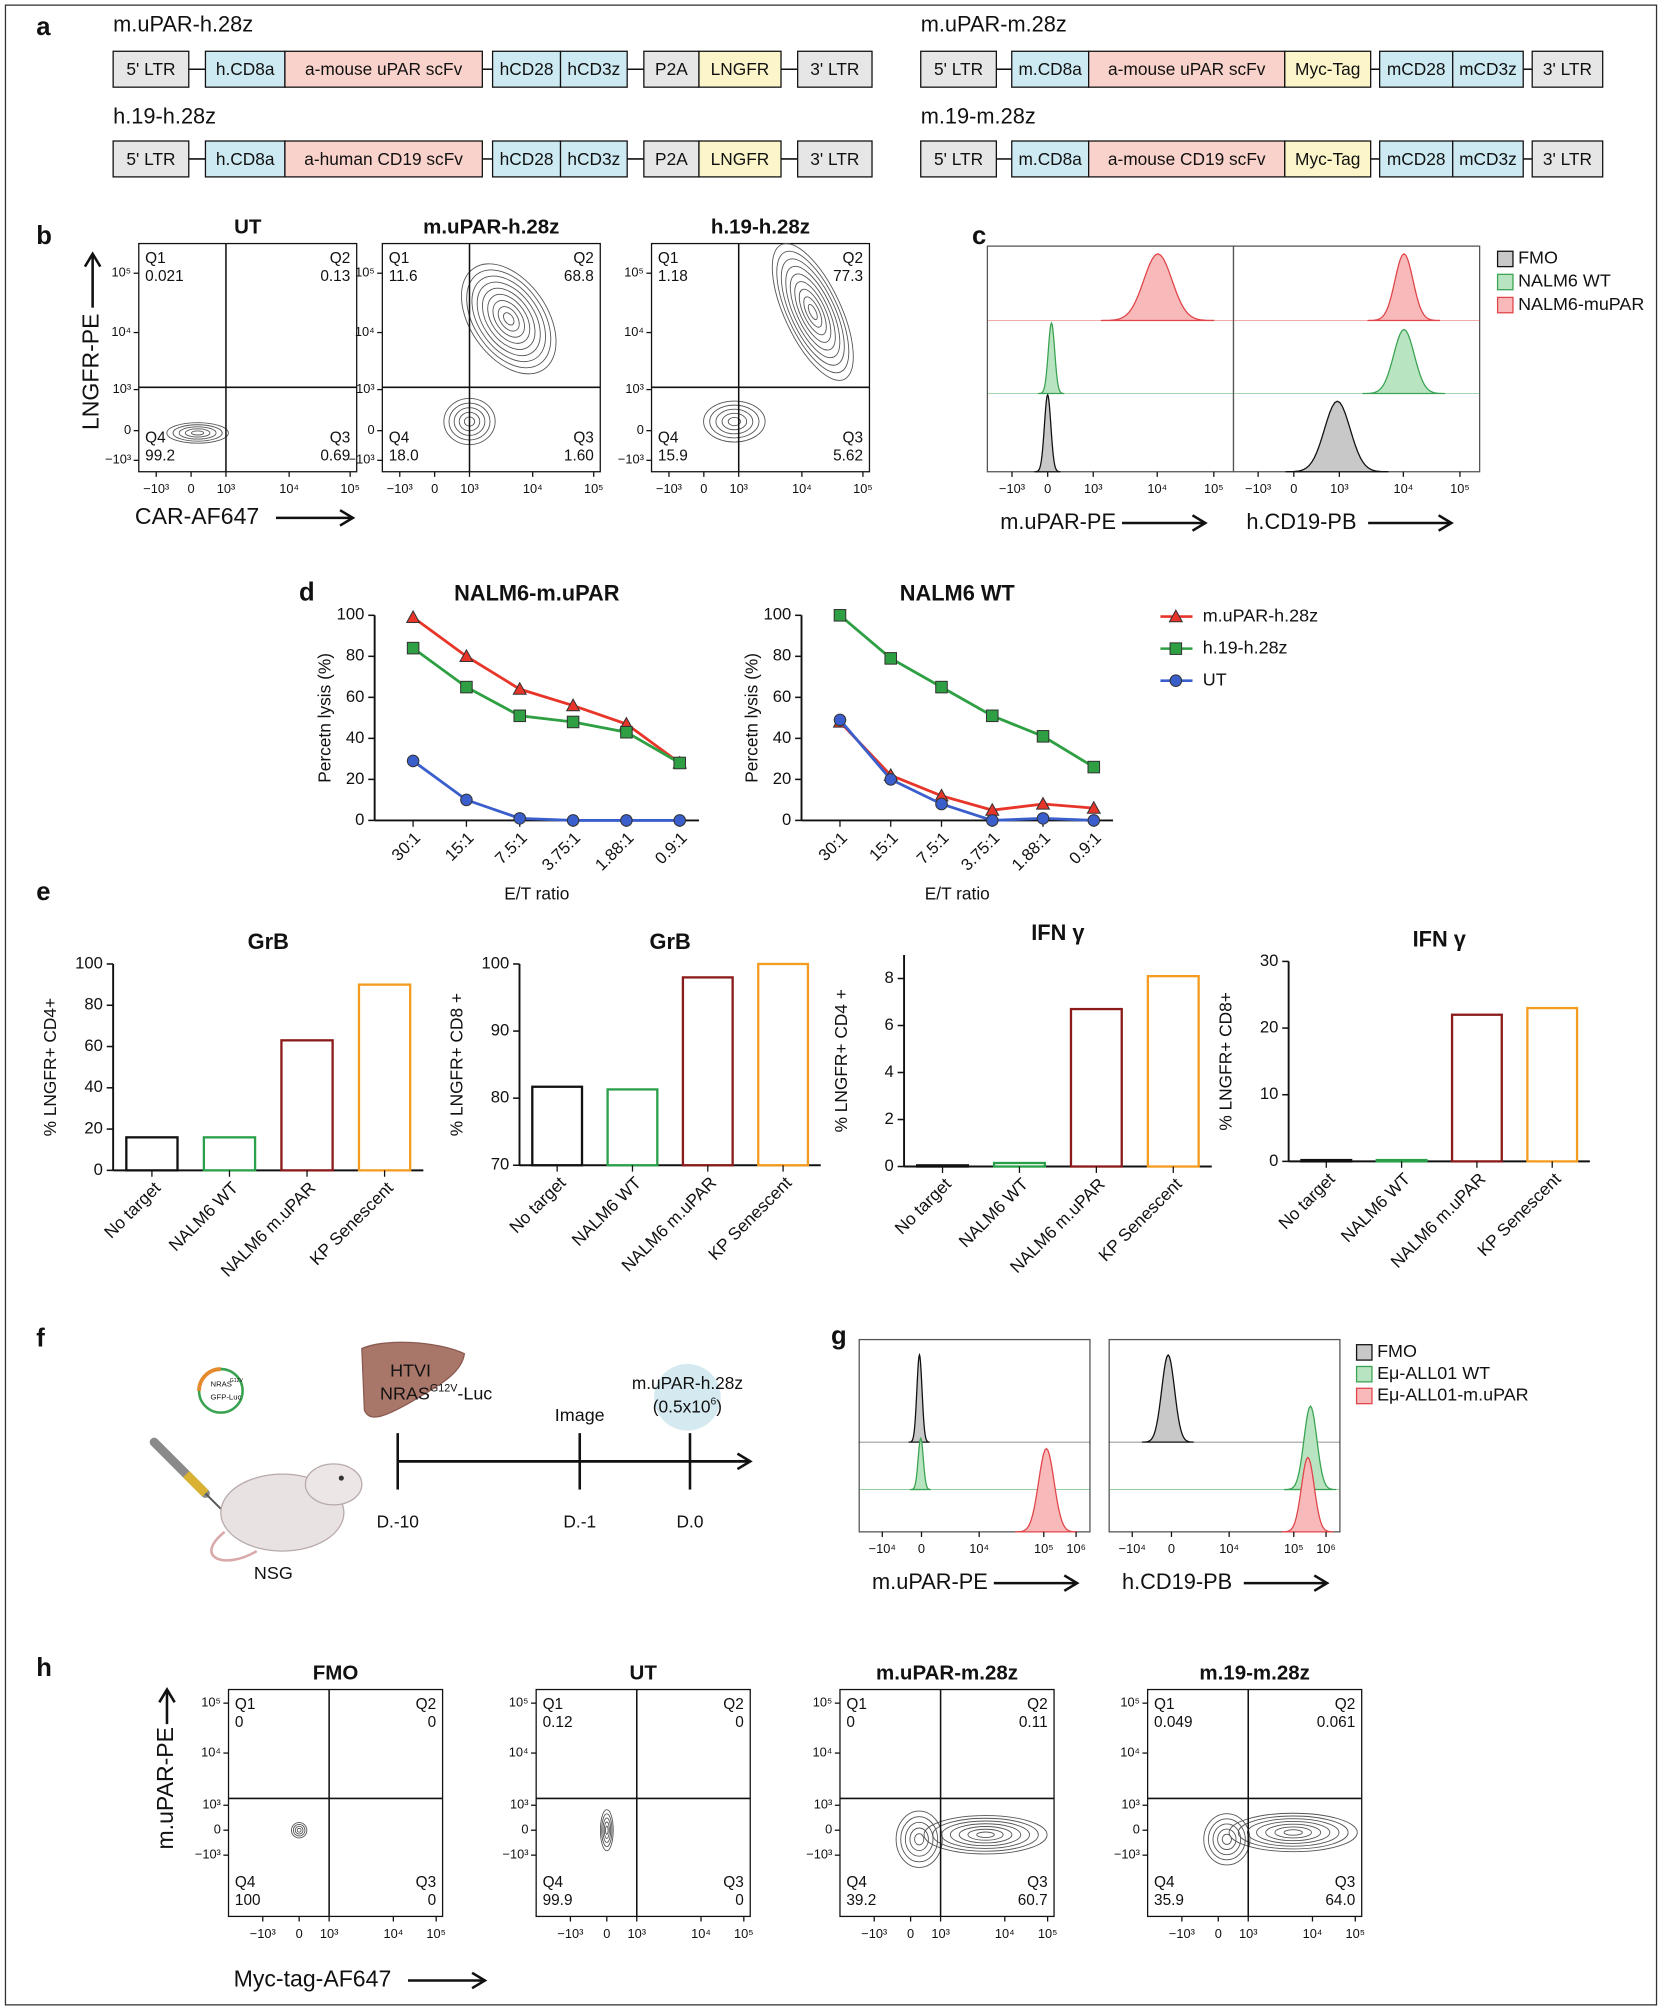 The height and width of the screenshot is (2015, 1662). Describe the element at coordinates (336, 1673) in the screenshot. I see `plot-title: FMO` at that location.